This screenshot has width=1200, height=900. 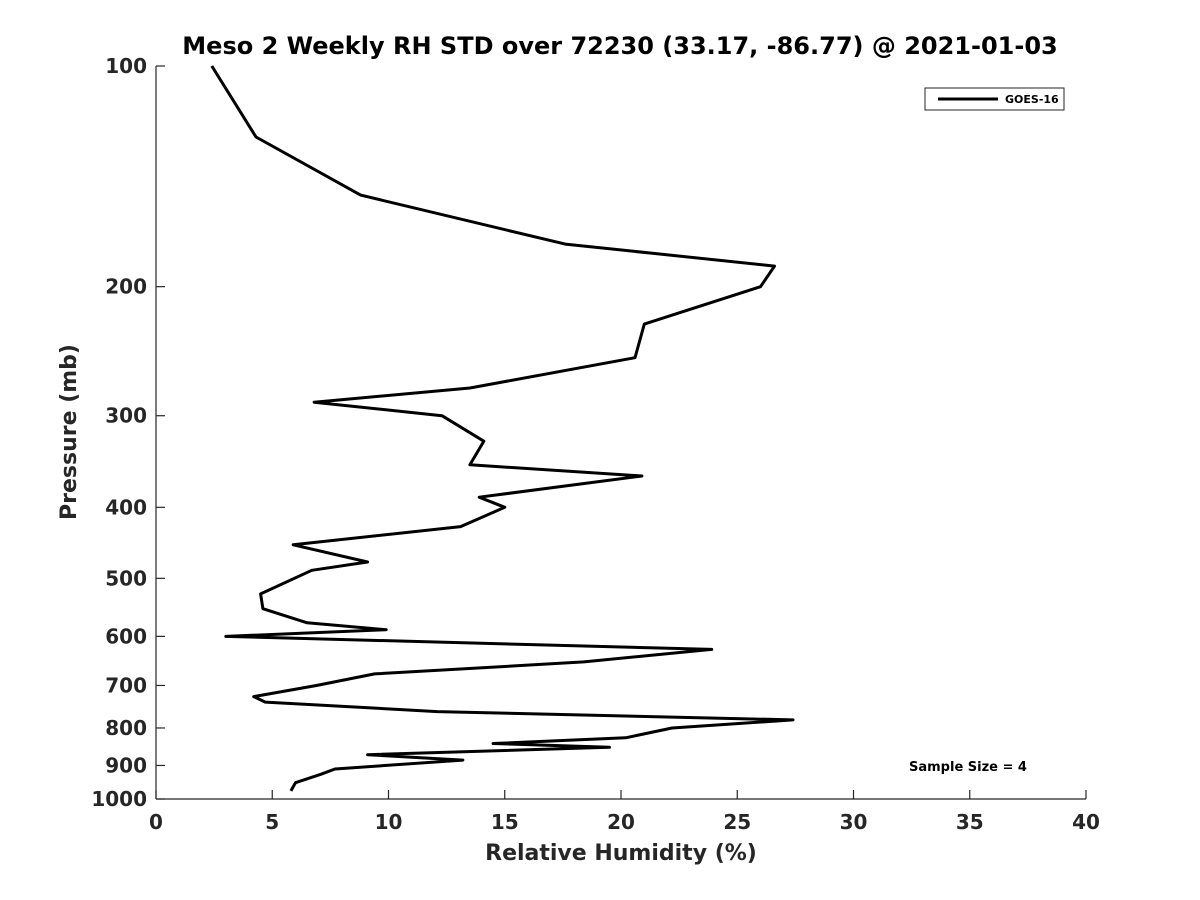 I want to click on x-axis-label: Relative Humidity (%), so click(x=621, y=853).